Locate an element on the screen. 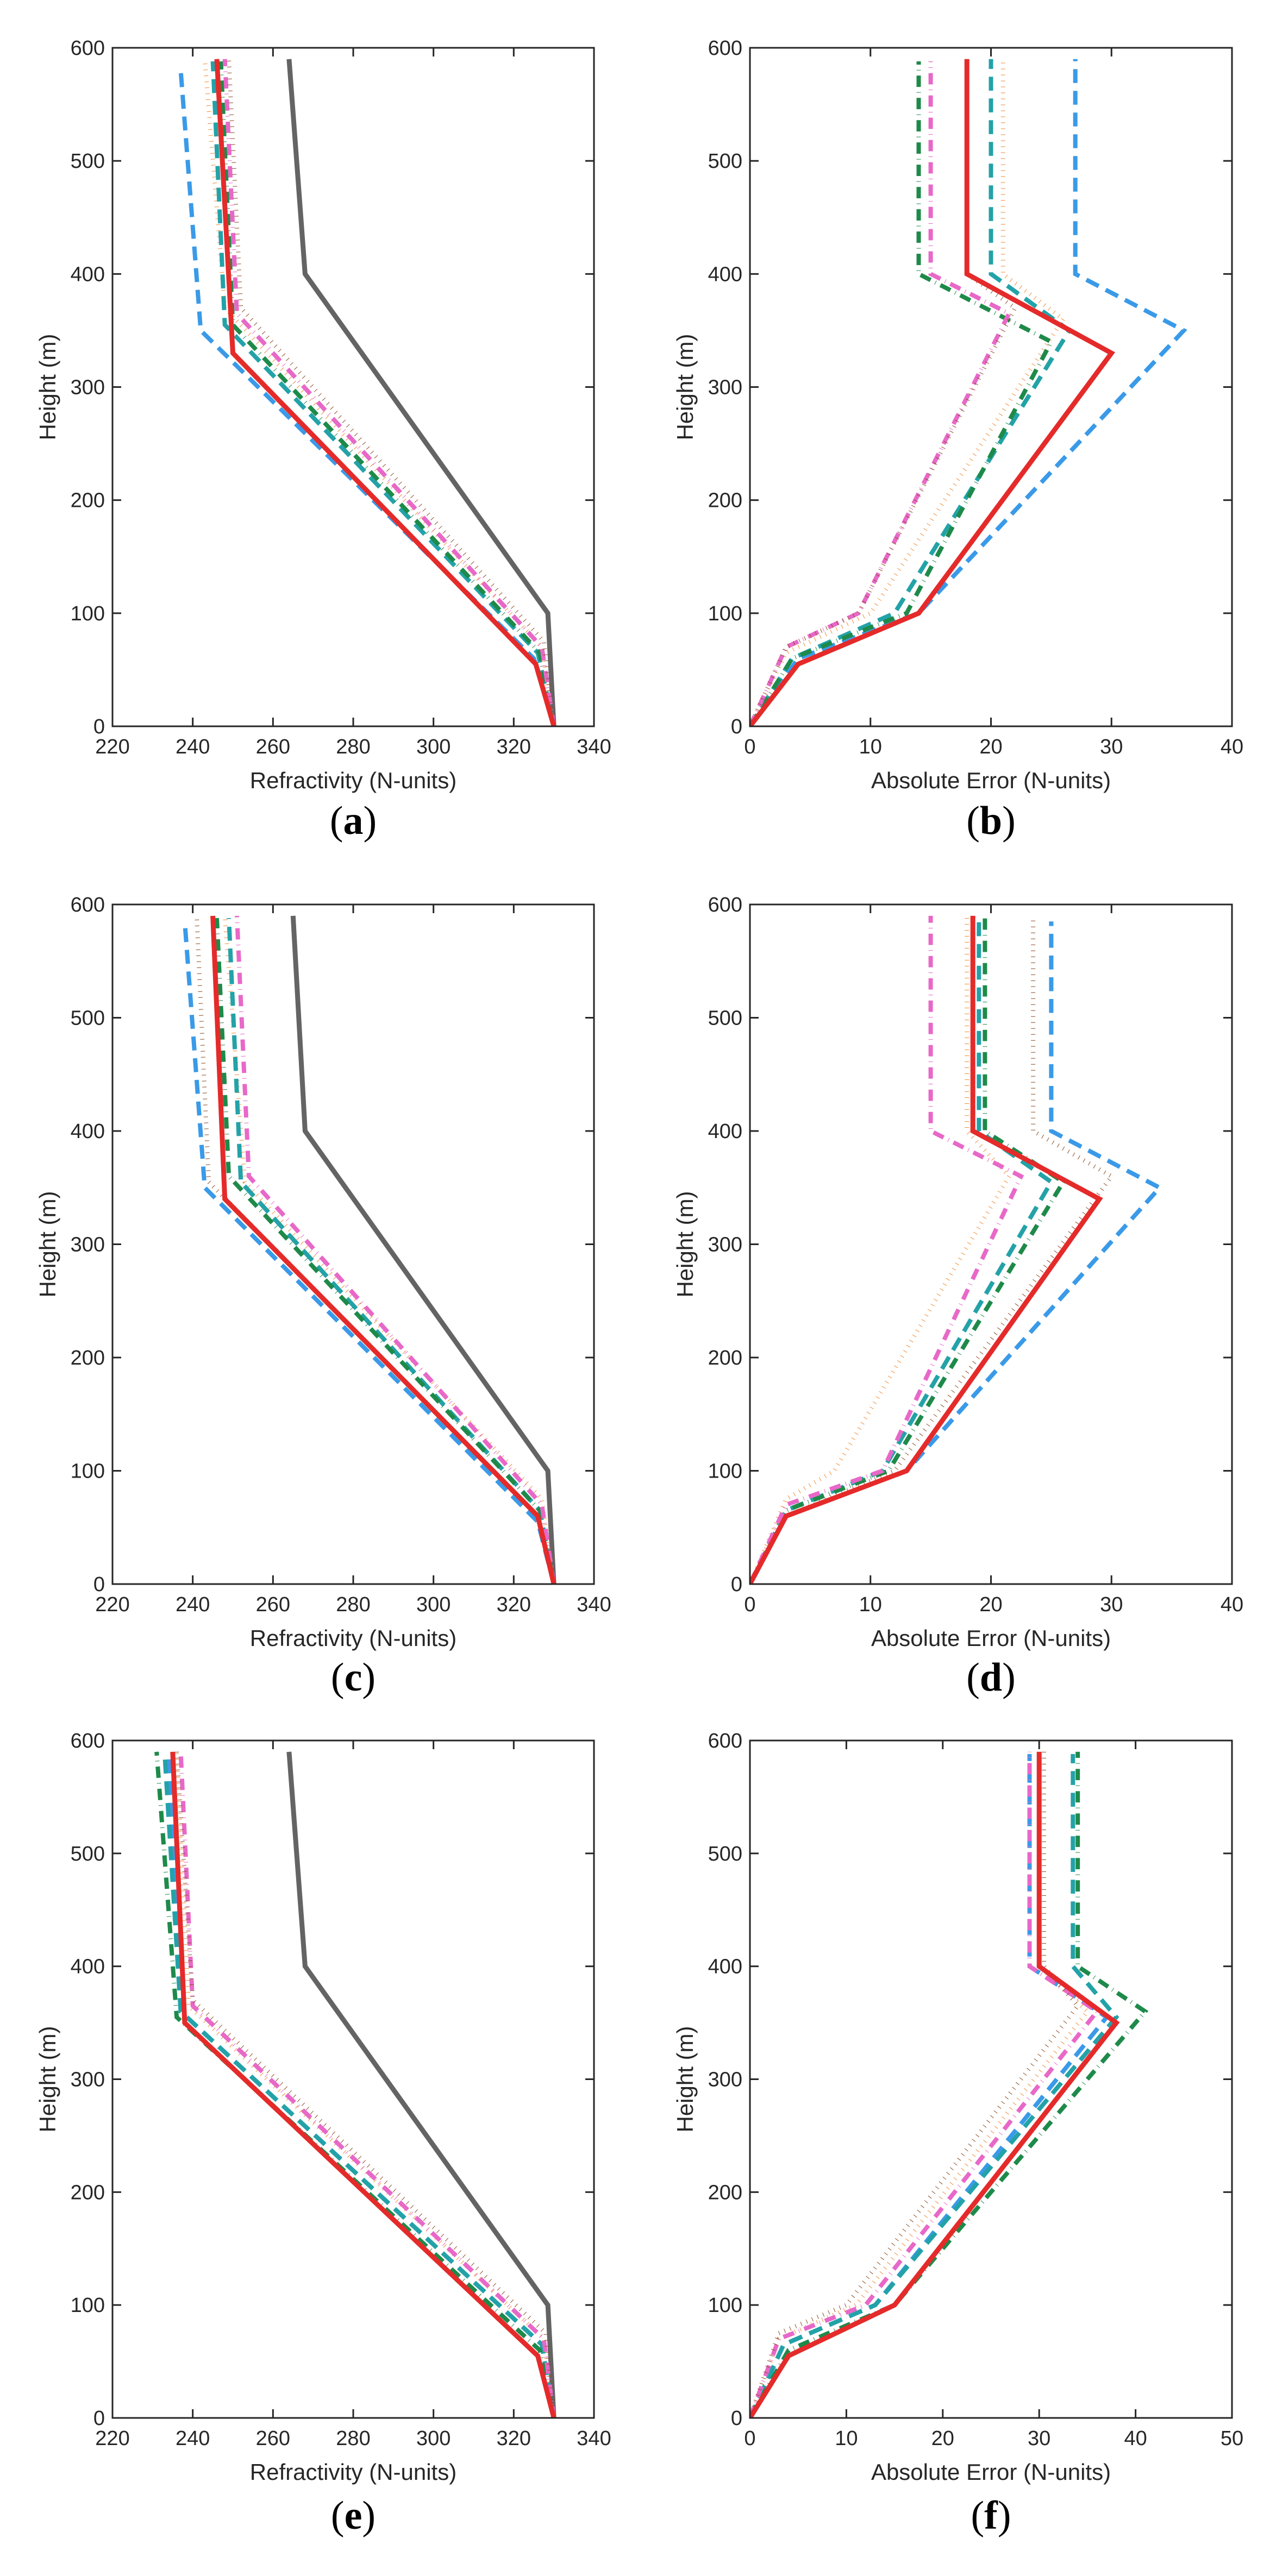 The image size is (1276, 2576). panel-label: (e) is located at coordinates (353, 2515).